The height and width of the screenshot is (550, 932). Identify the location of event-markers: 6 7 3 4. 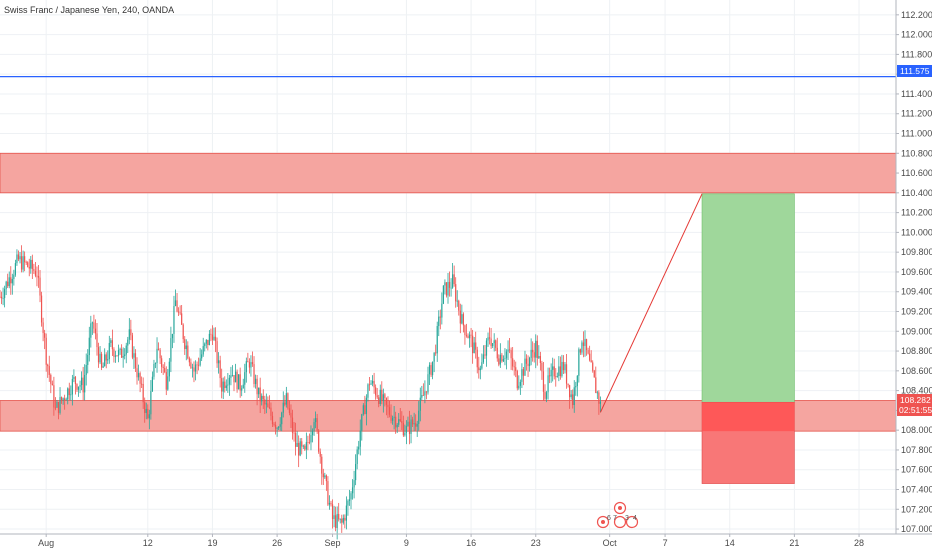
(617, 515).